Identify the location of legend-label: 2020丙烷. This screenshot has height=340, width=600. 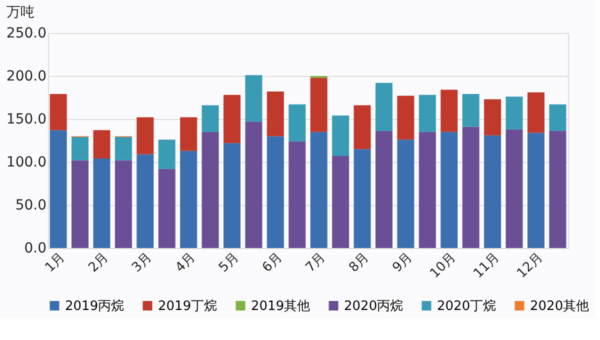
(374, 306).